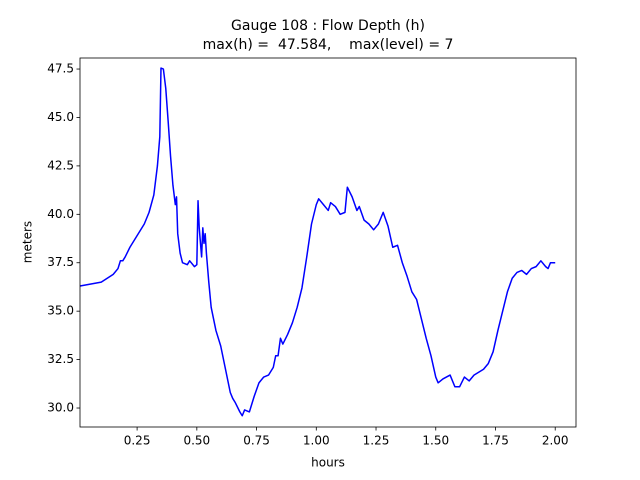 The width and height of the screenshot is (640, 480). What do you see at coordinates (60, 165) in the screenshot?
I see `y-tick-label: 42.5` at bounding box center [60, 165].